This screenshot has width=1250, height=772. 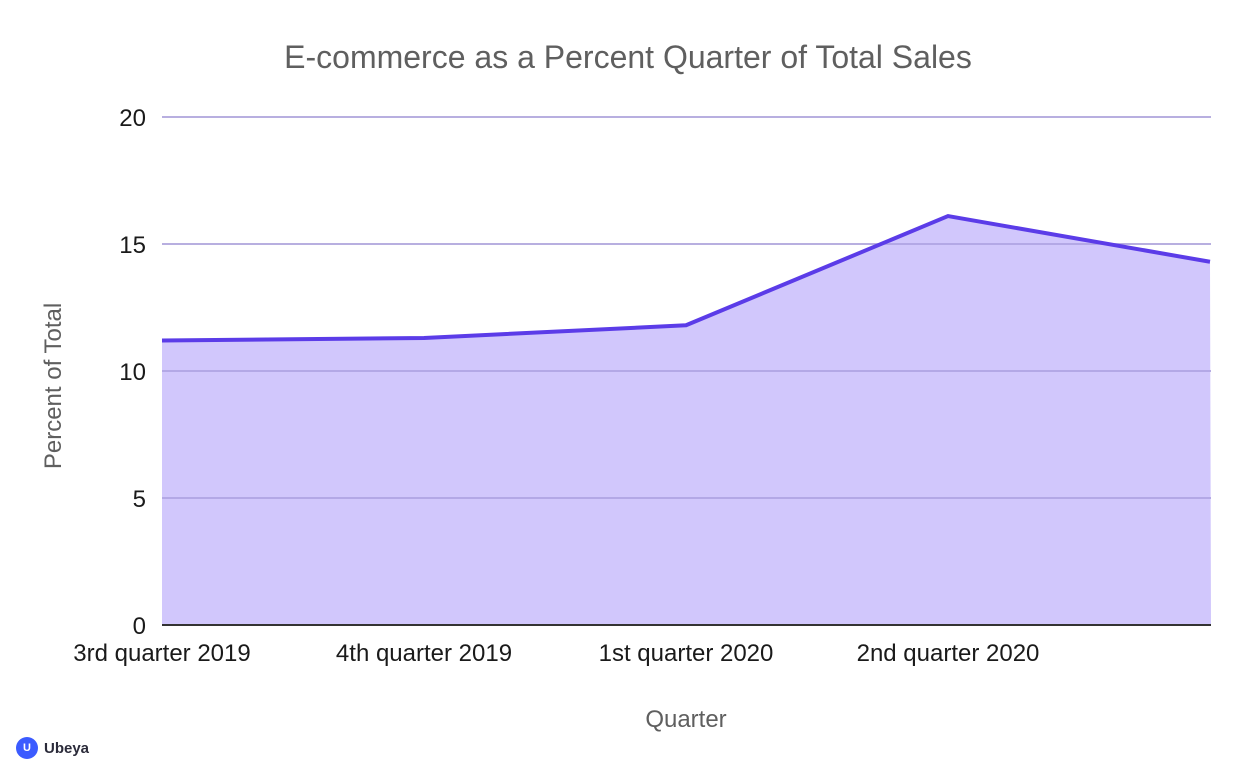 I want to click on brand-mark-letter: U, so click(x=27, y=748).